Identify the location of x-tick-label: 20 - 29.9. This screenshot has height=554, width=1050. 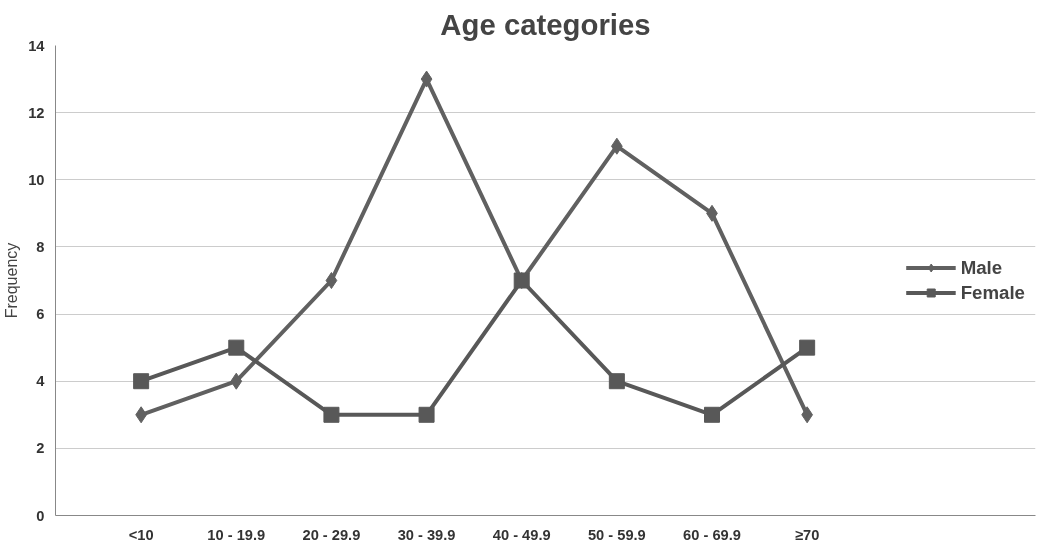
(331, 534).